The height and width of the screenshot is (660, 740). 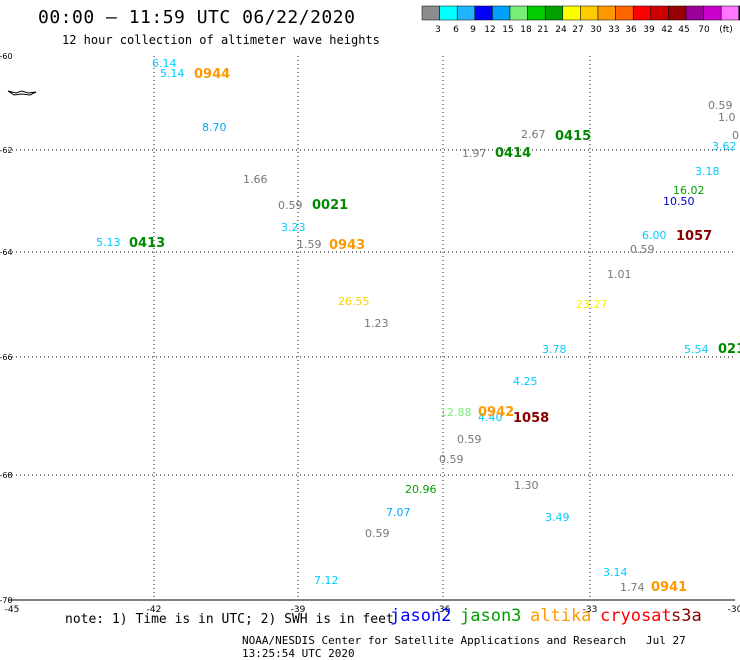 I want to click on wave-height-label: 4.40, so click(x=490, y=417).